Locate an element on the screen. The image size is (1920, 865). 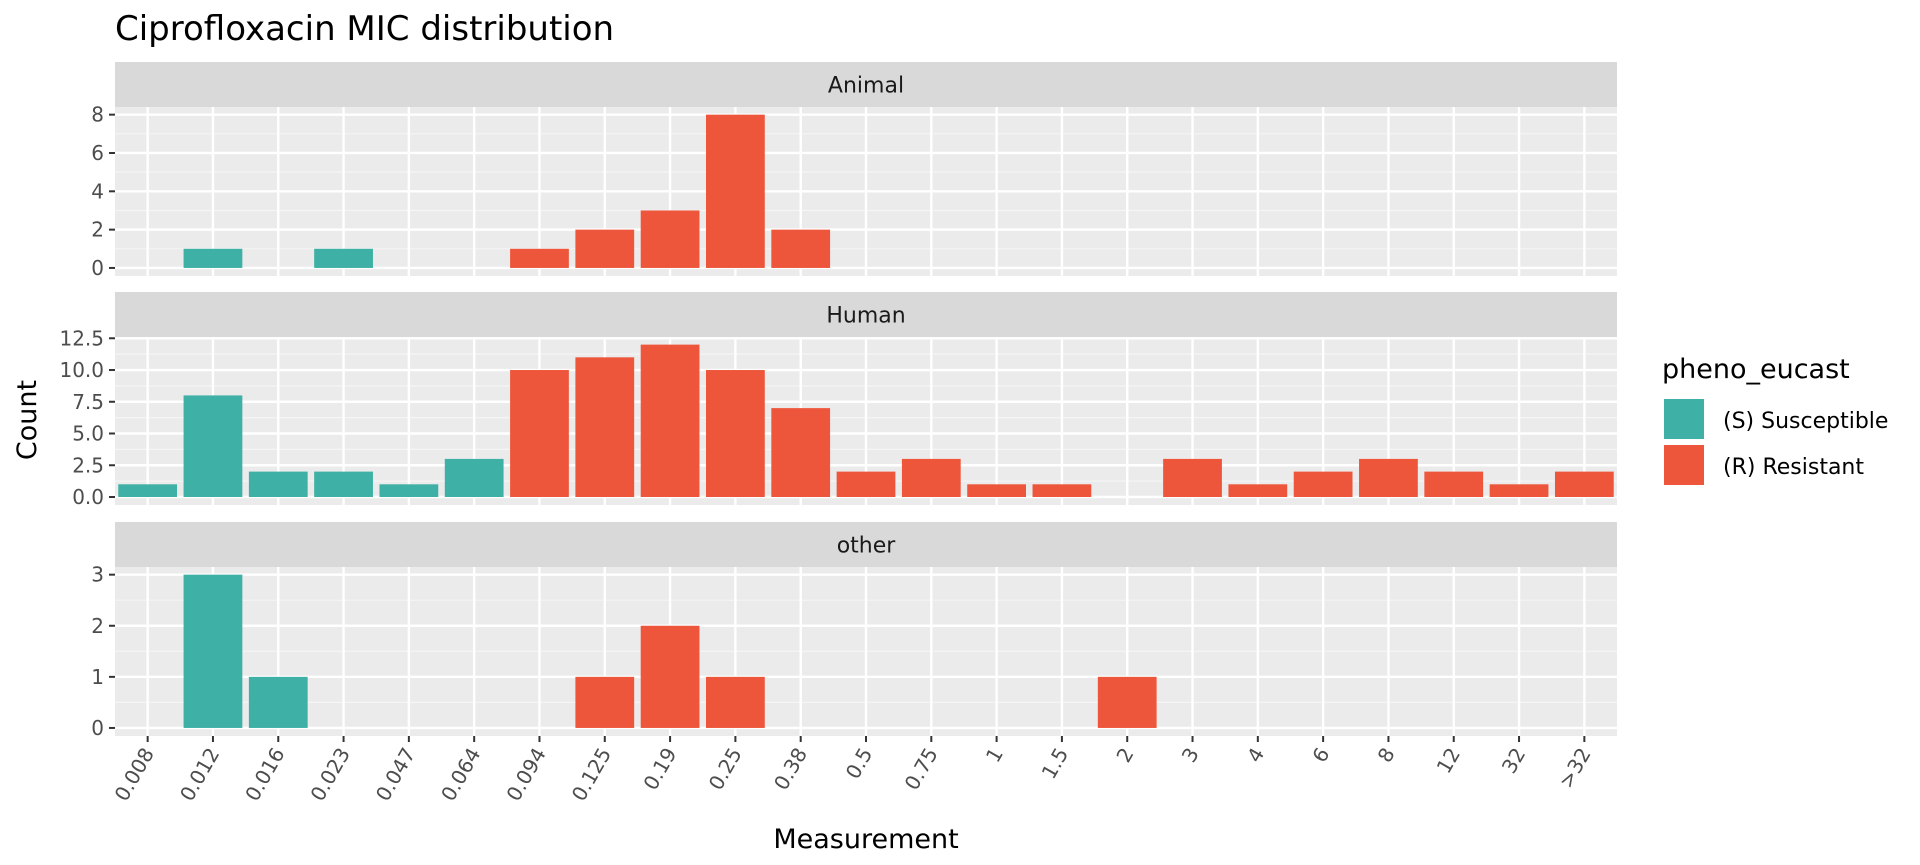
bar-human->32 is located at coordinates (1584, 484).